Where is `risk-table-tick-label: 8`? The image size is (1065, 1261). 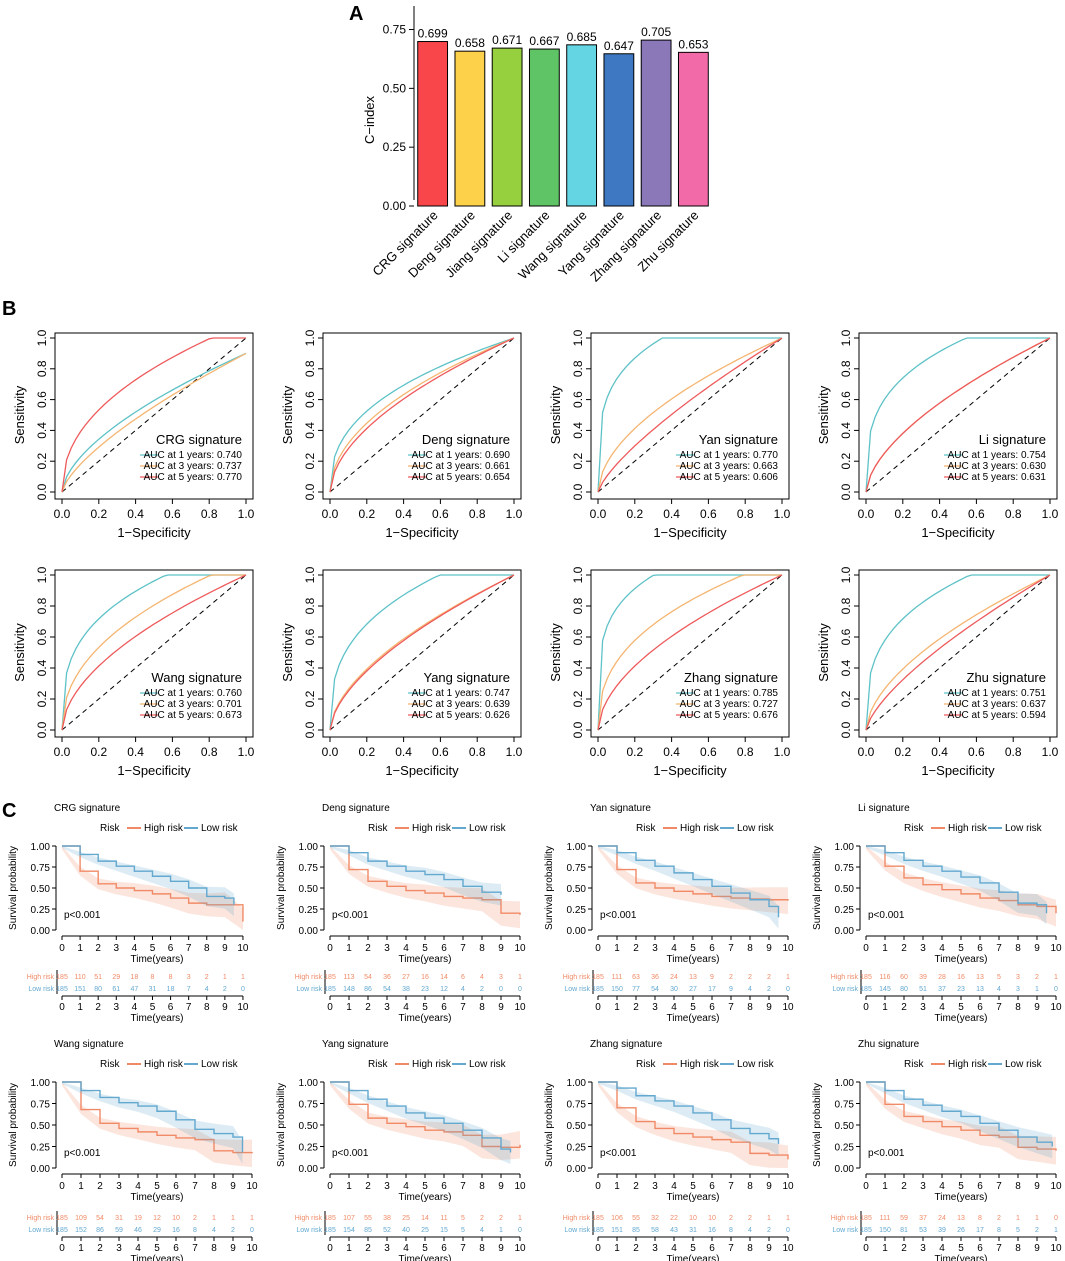 risk-table-tick-label: 8 is located at coordinates (214, 1248).